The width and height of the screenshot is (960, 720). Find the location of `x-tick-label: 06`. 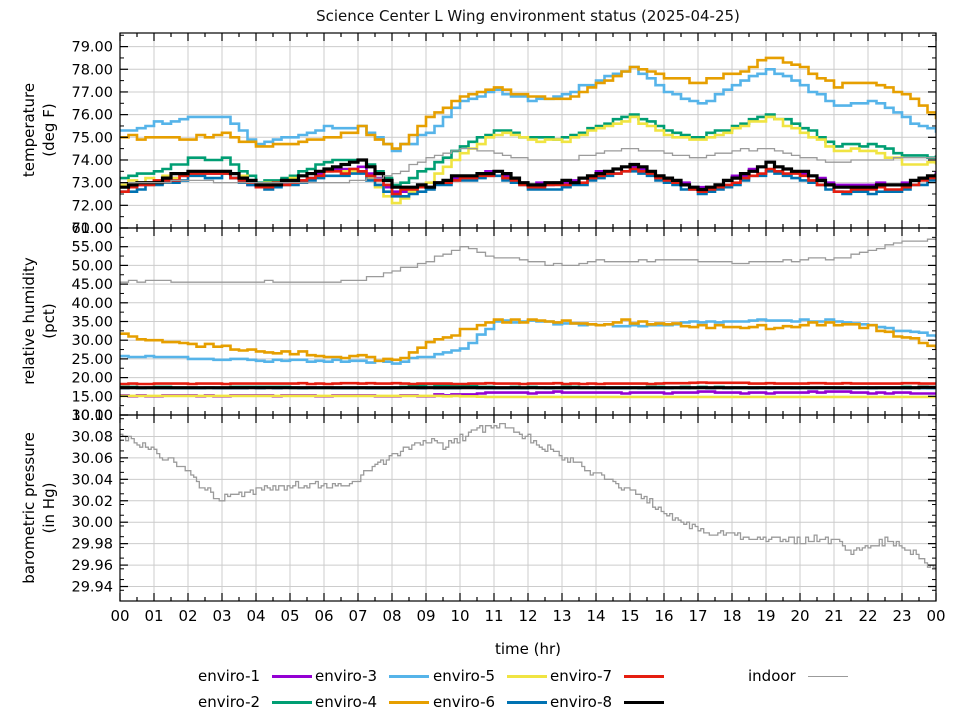

x-tick-label: 06 is located at coordinates (323, 616).